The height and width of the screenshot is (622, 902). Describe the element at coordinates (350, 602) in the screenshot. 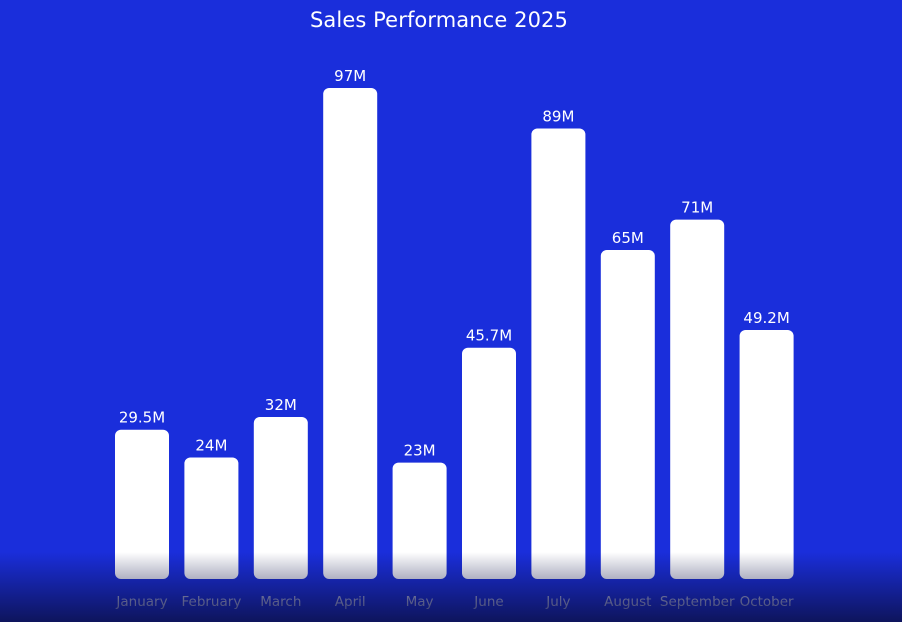

I see `category-label-april: April` at that location.